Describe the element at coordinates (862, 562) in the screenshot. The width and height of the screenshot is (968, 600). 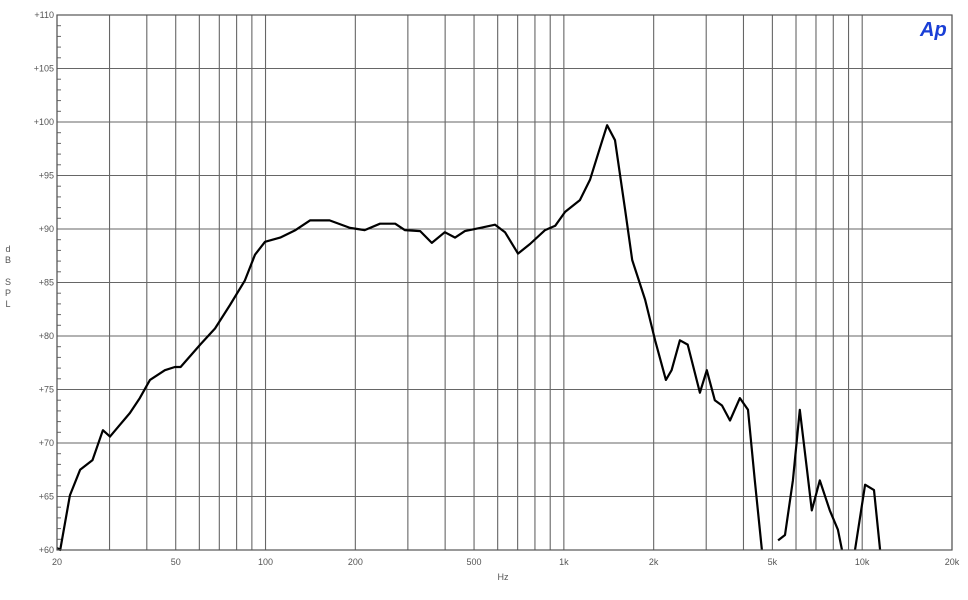
I see `x-tick-label: 10k` at that location.